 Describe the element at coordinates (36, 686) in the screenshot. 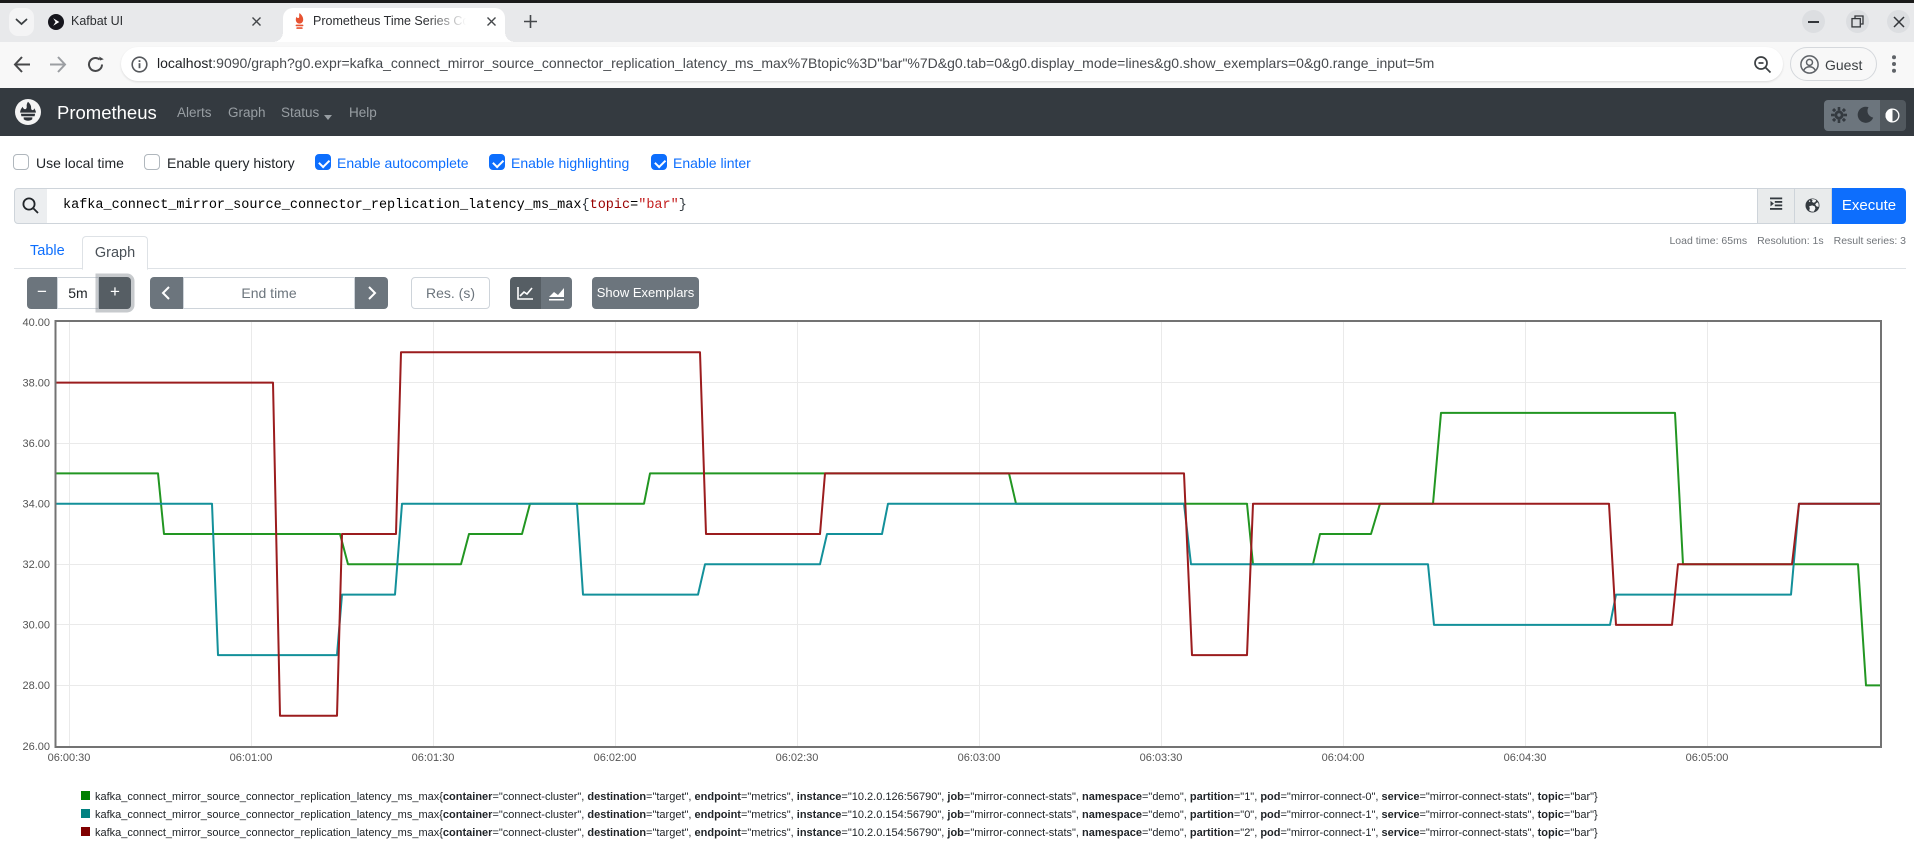

I see `svg-text: 28.00` at that location.